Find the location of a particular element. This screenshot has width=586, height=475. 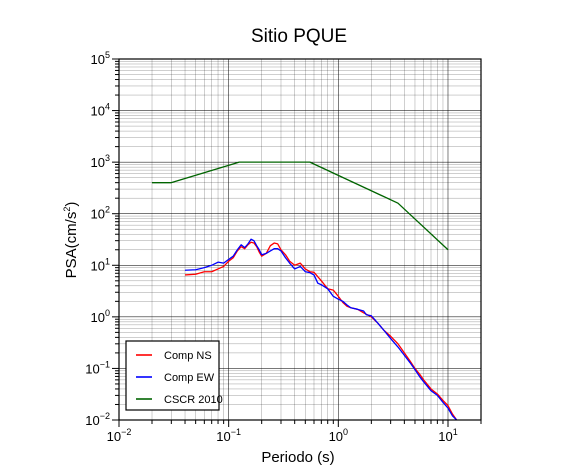

legend: Comp NS Comp EW CSCR 2010 is located at coordinates (174, 375).